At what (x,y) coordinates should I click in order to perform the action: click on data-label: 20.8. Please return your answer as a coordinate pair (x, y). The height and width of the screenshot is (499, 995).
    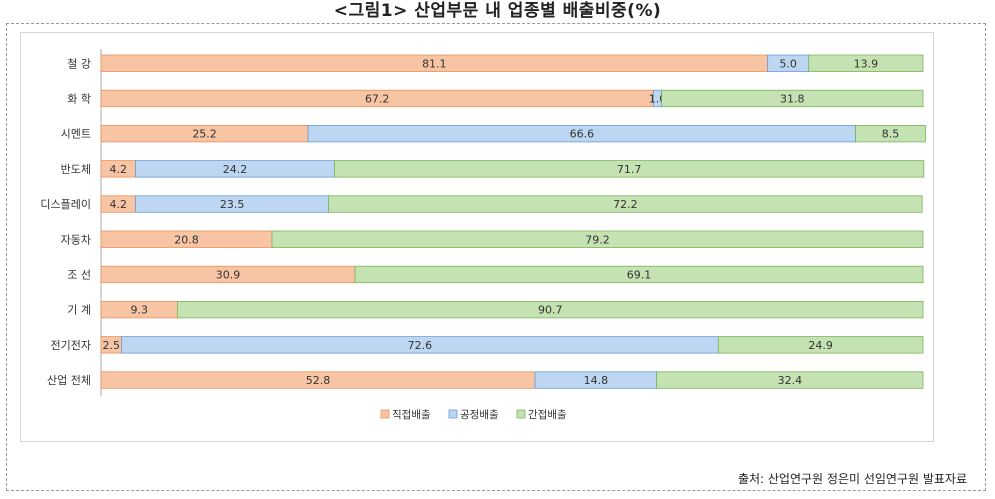
    Looking at the image, I should click on (186, 239).